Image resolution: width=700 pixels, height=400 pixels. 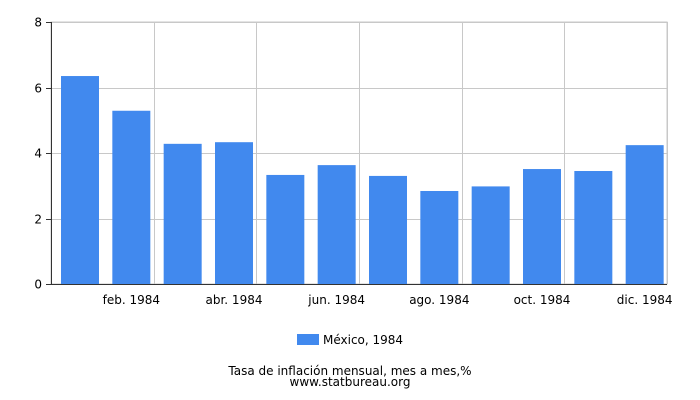 What do you see at coordinates (182, 213) in the screenshot?
I see `bar-mar-1984` at bounding box center [182, 213].